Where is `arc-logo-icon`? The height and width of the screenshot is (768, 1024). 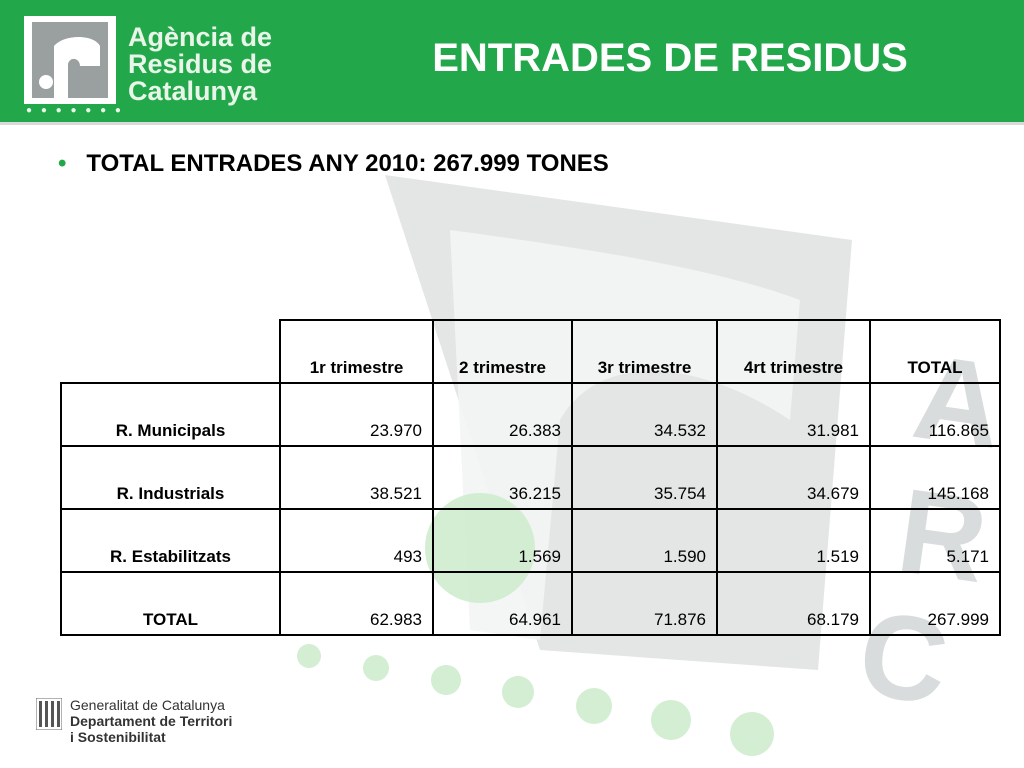
arc-logo-icon is located at coordinates (70, 60).